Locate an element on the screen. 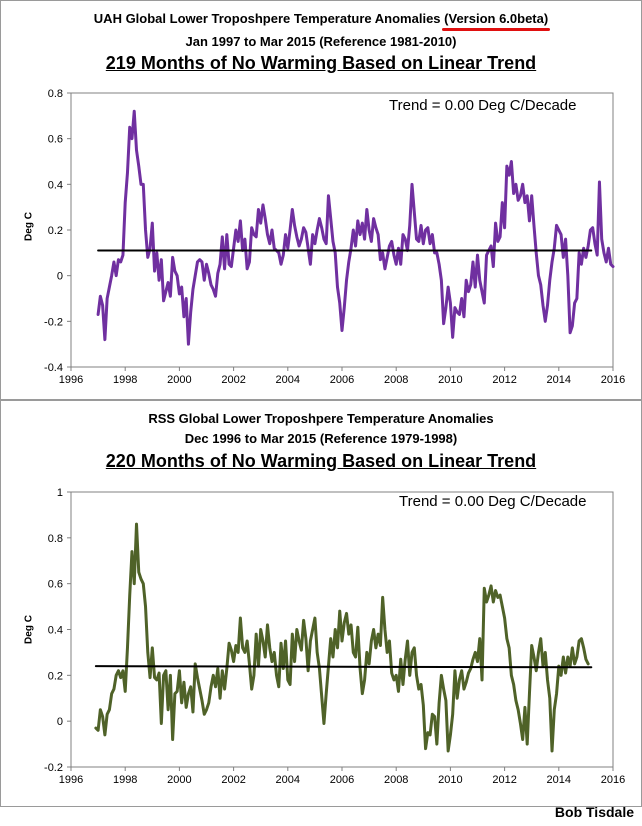 The height and width of the screenshot is (826, 642). uah-trend-annotation: Trend = 0.00 Deg C/Decade is located at coordinates (483, 105).